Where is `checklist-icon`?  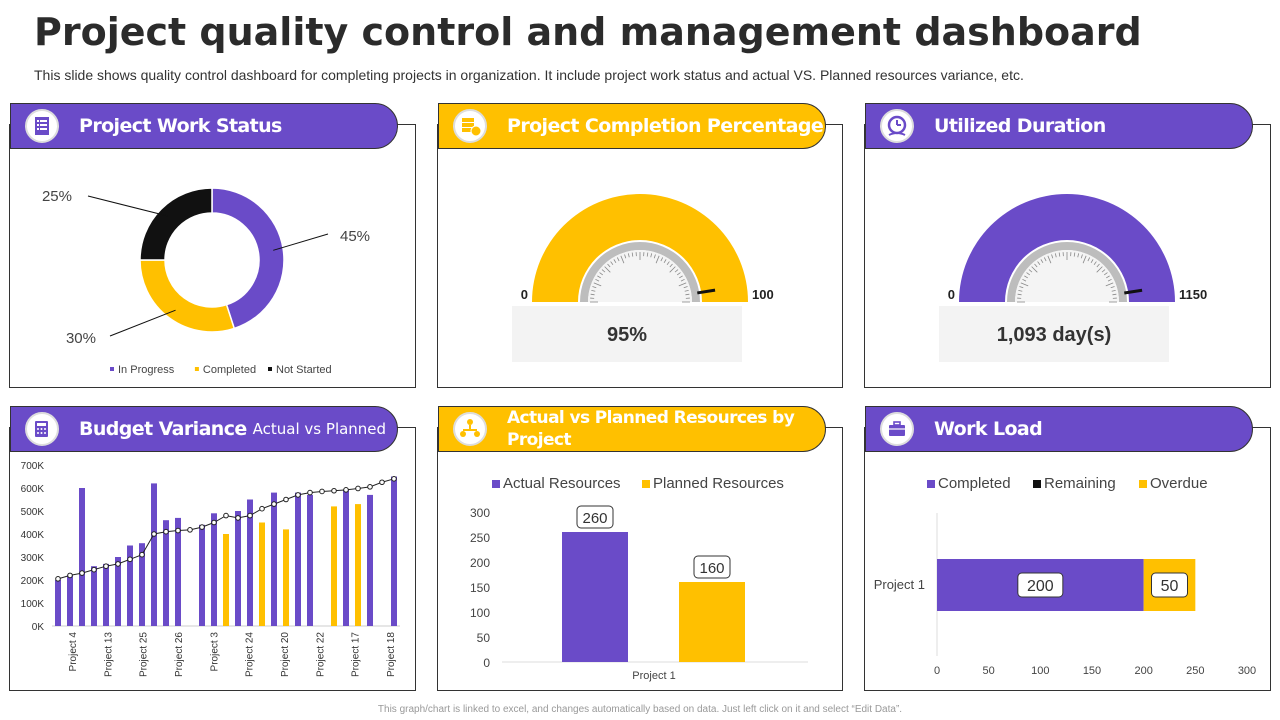 checklist-icon is located at coordinates (42, 126).